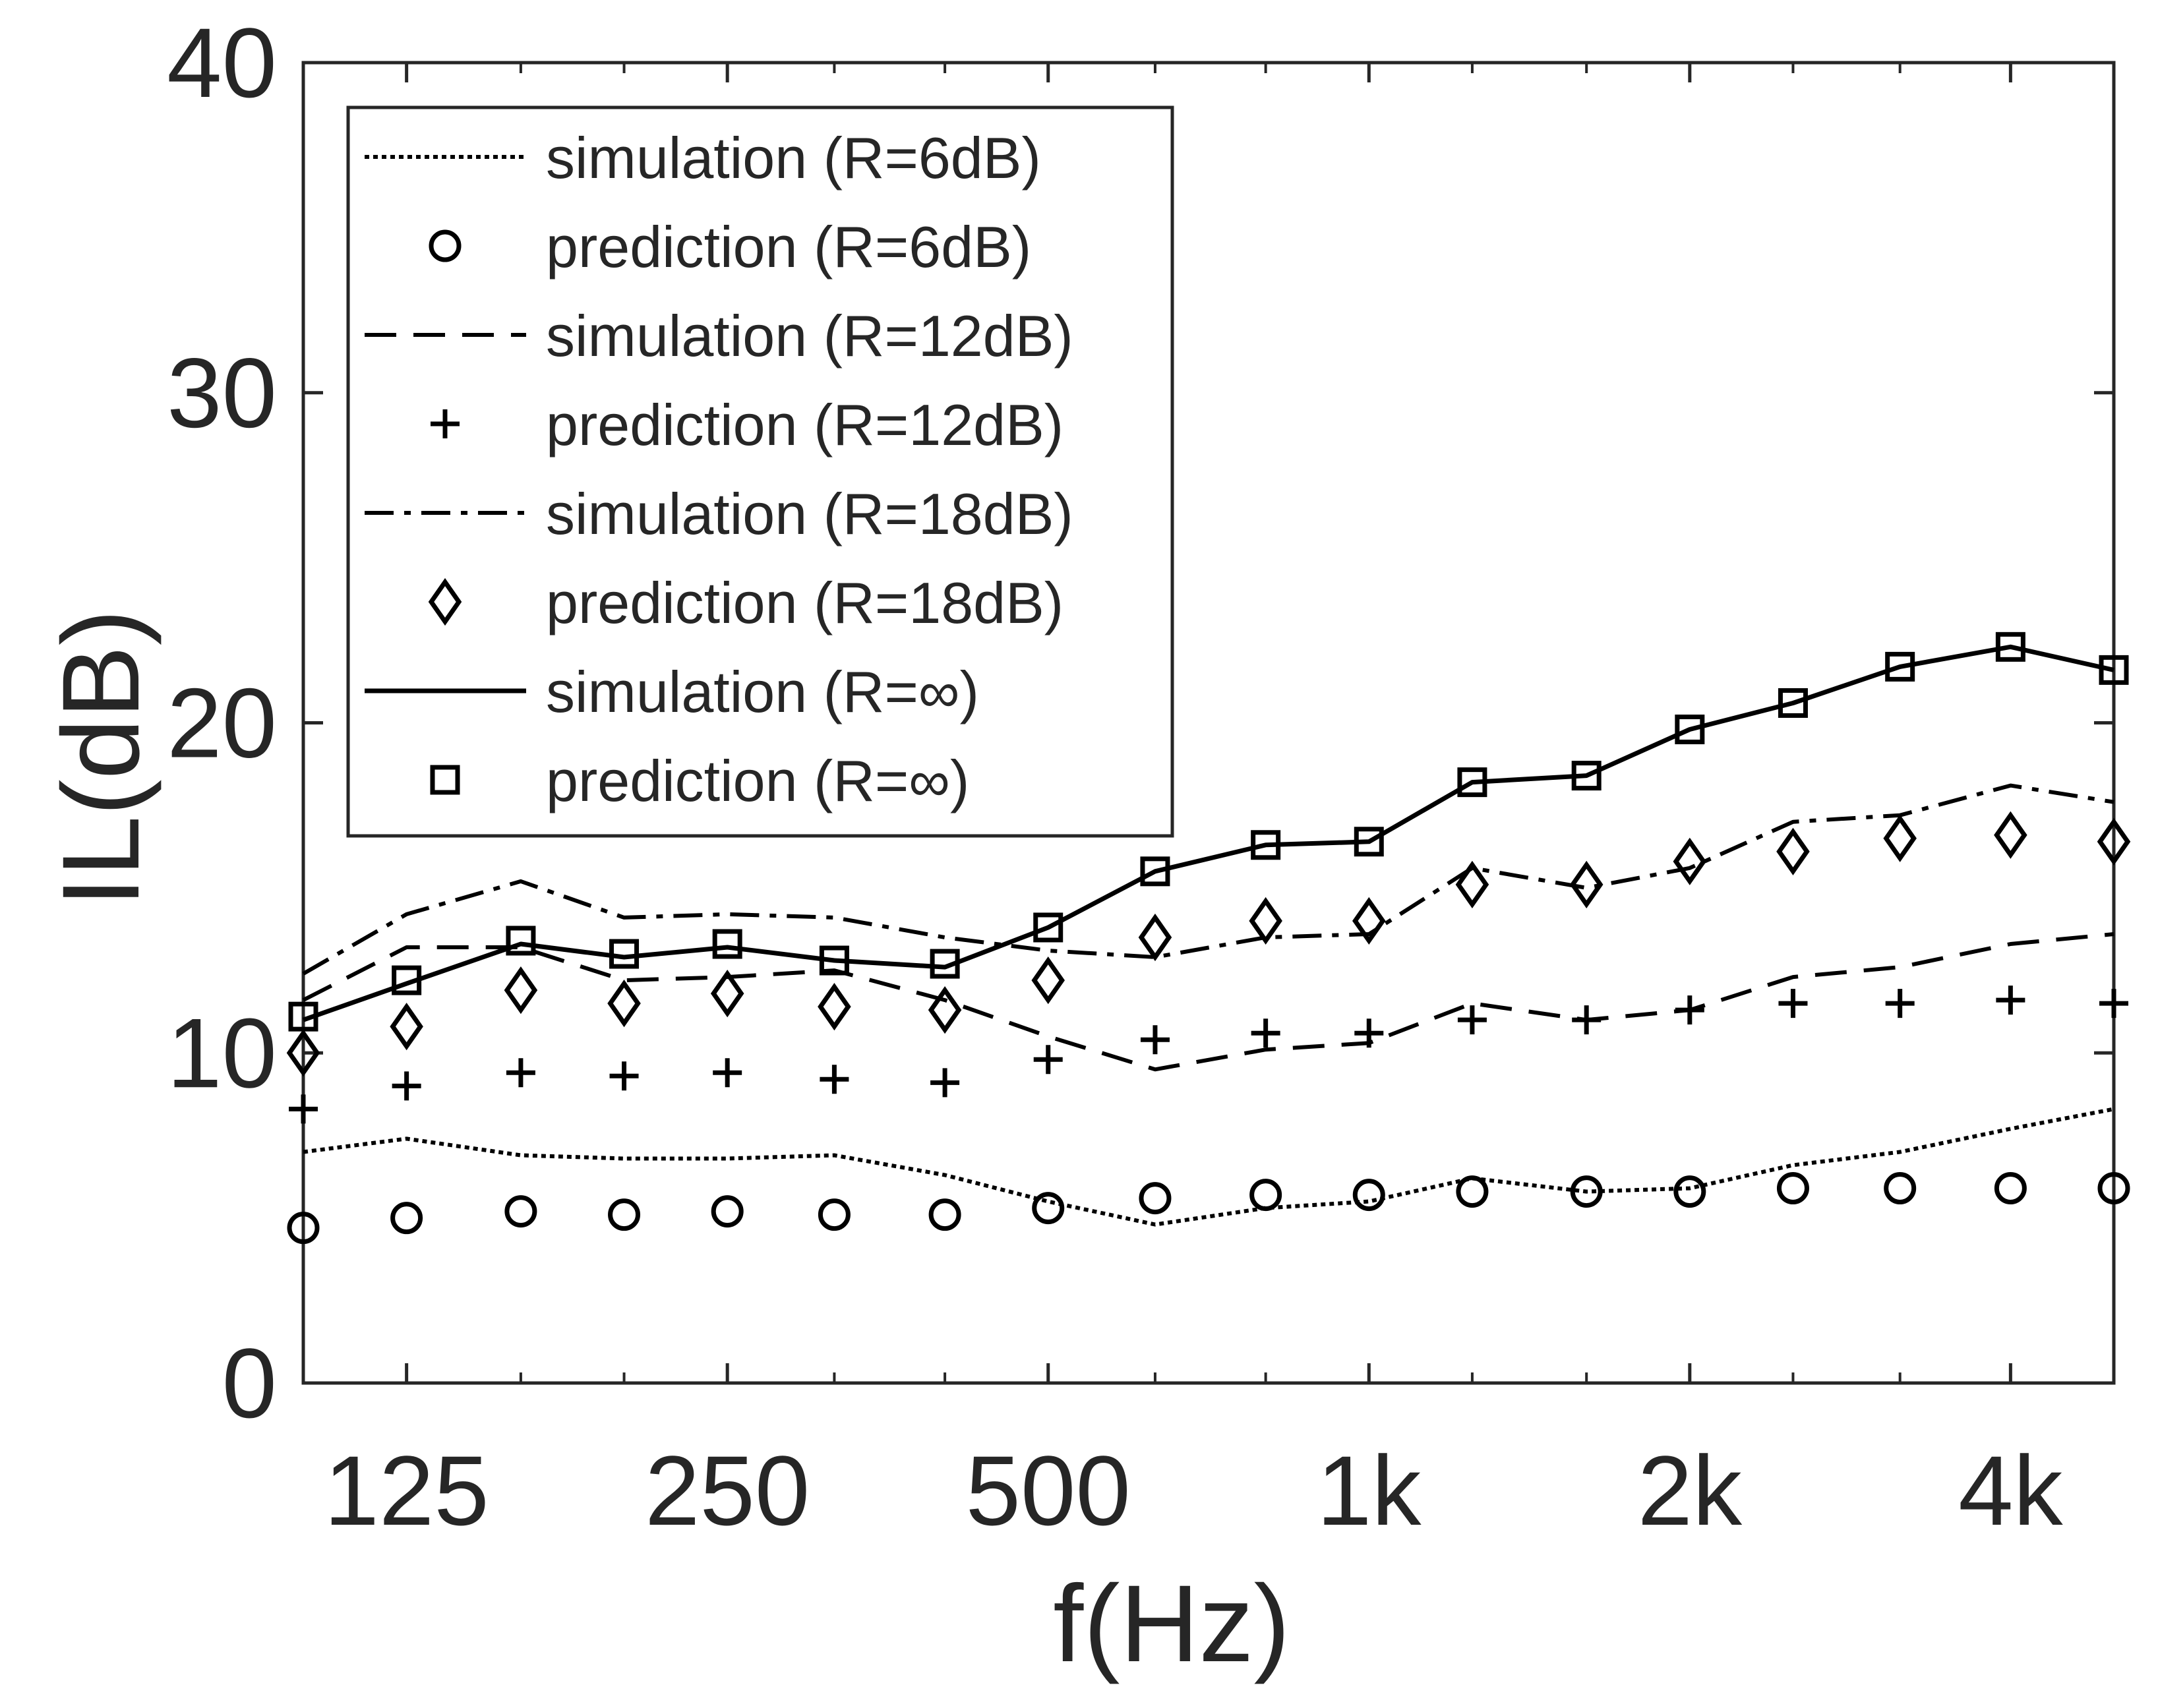 This screenshot has height=1708, width=2158. Describe the element at coordinates (222, 62) in the screenshot. I see `y-tick-label: 40` at that location.